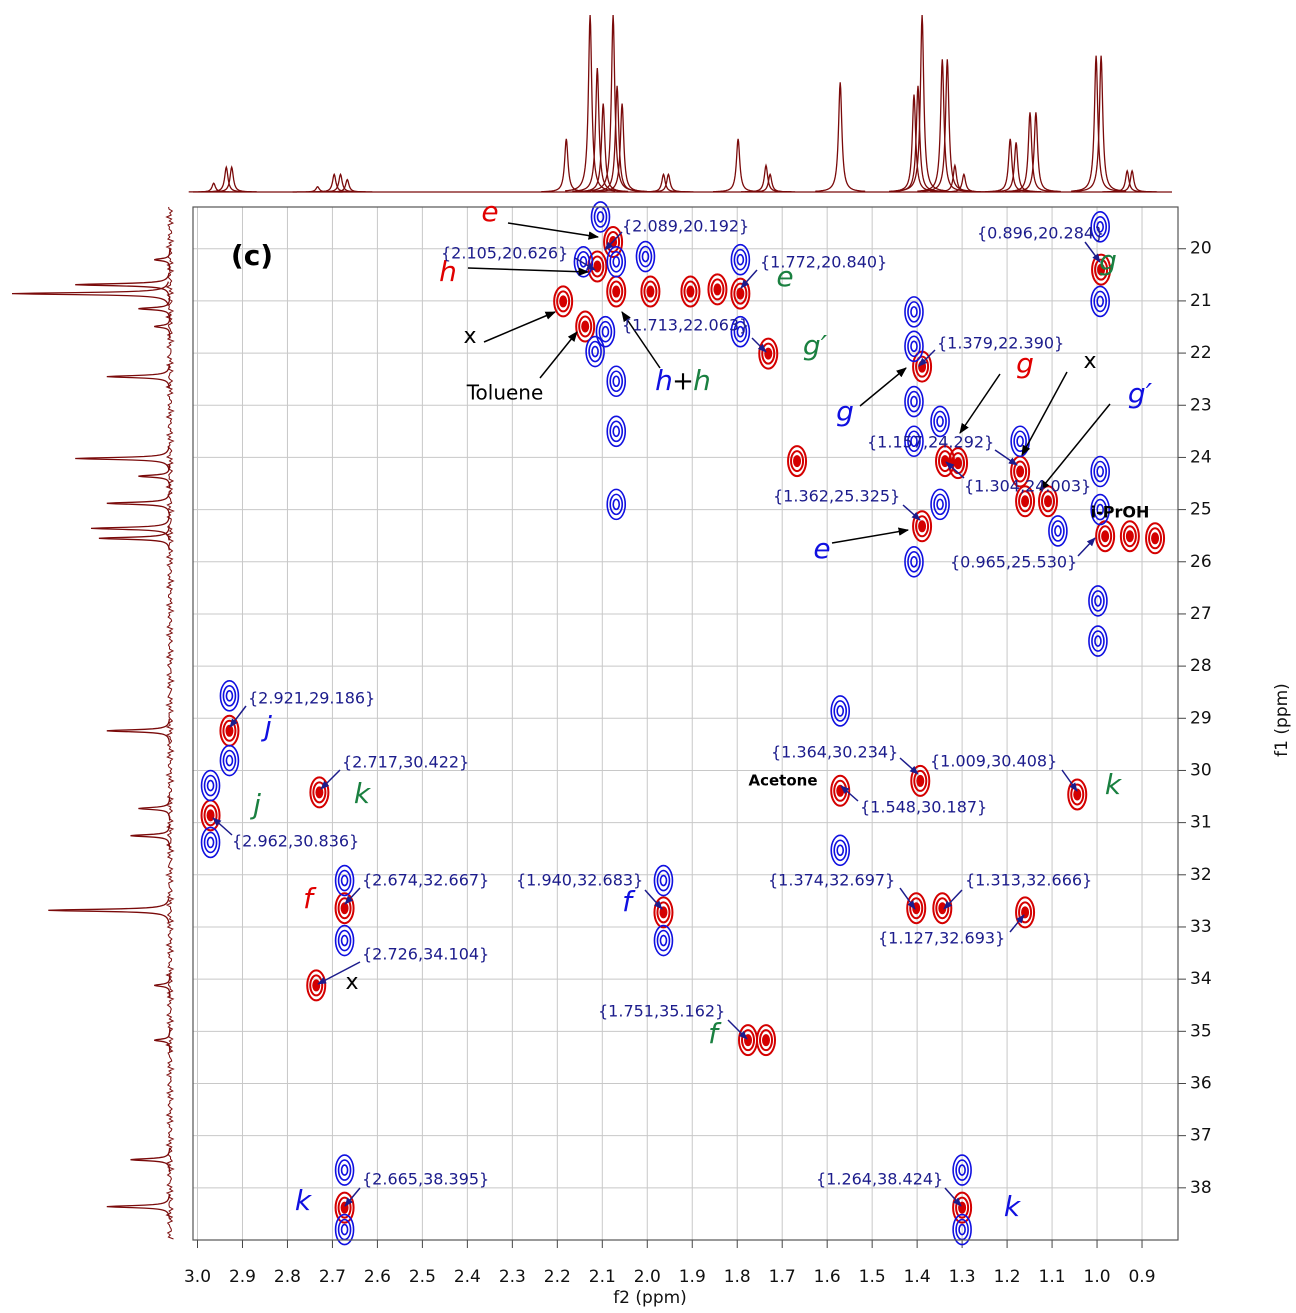 The image size is (1296, 1313). Describe the element at coordinates (295, 841) in the screenshot. I see `peak-label: {2.962,30.836}` at that location.